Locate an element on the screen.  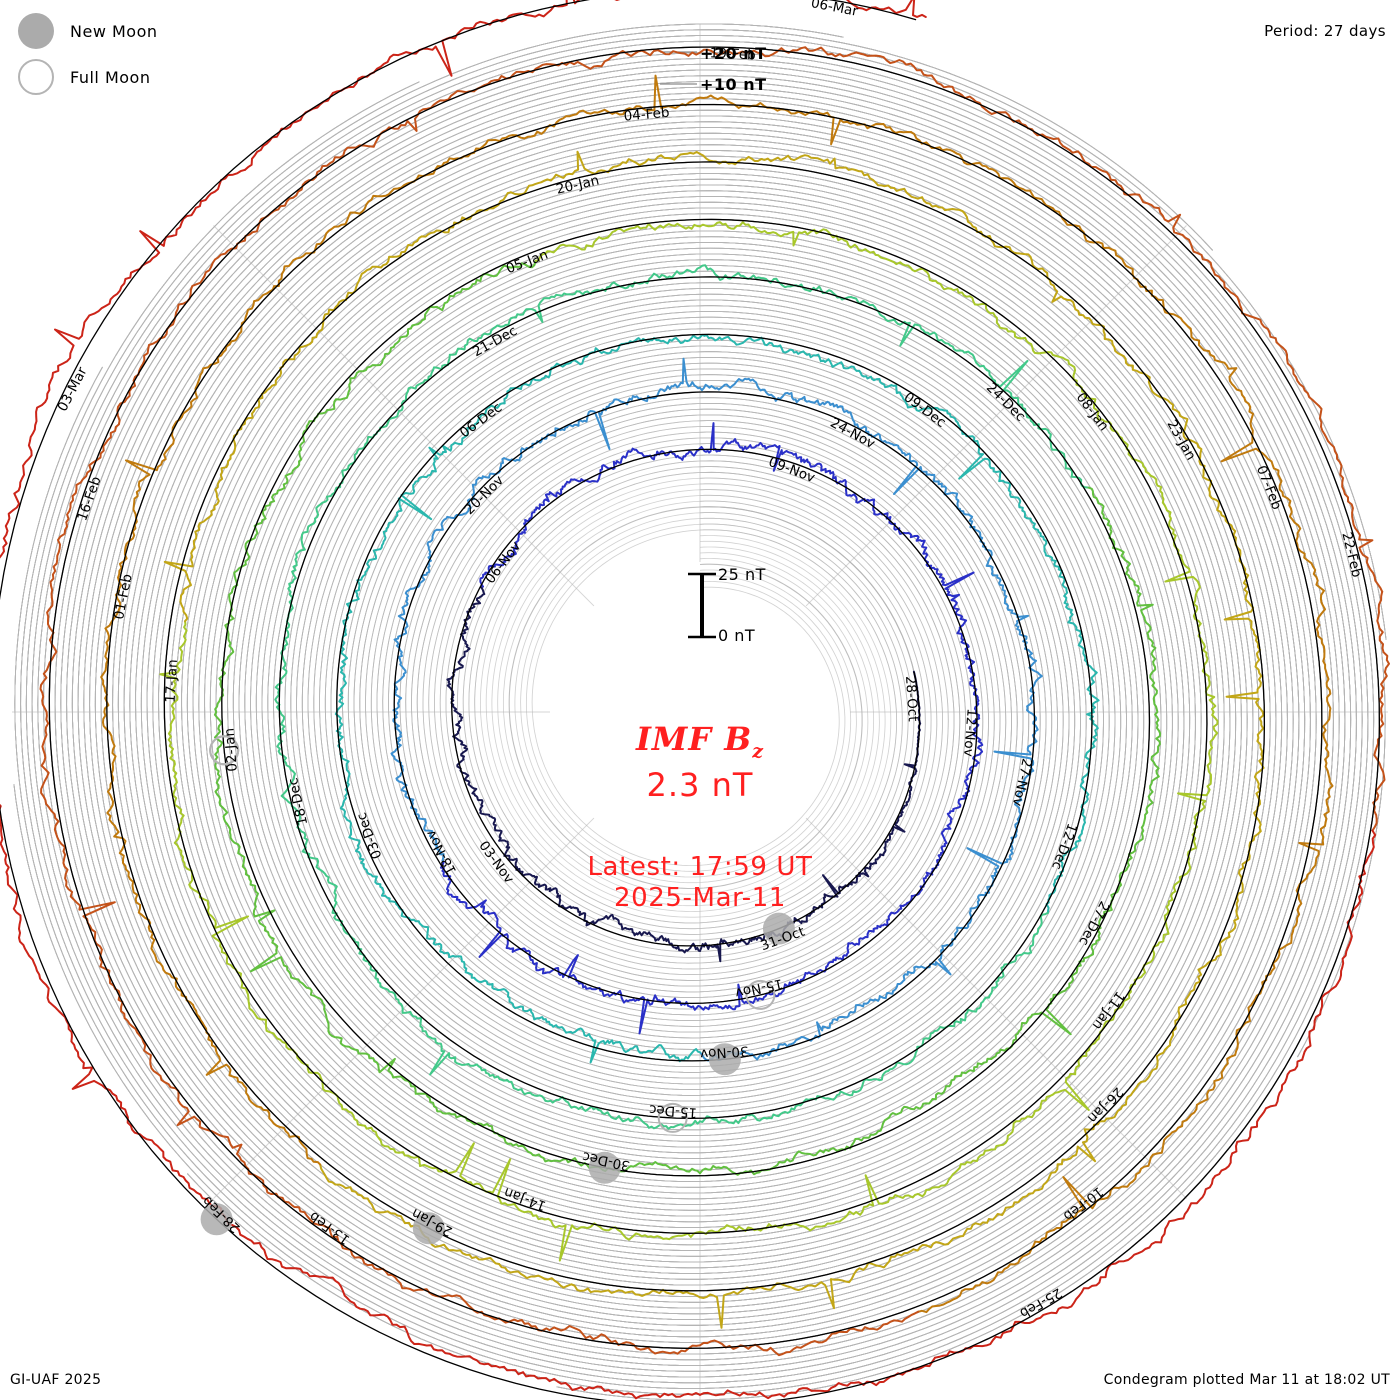
date-label-group: 12-Nov is located at coordinates (970, 732).